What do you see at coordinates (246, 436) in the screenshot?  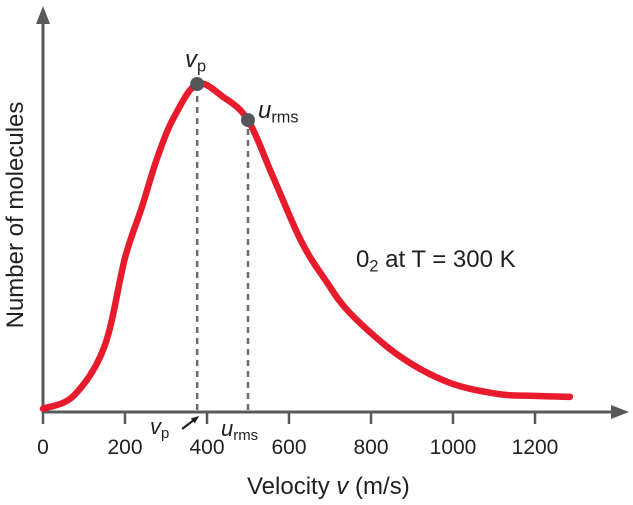 I see `urms-axis-subscript: rms` at bounding box center [246, 436].